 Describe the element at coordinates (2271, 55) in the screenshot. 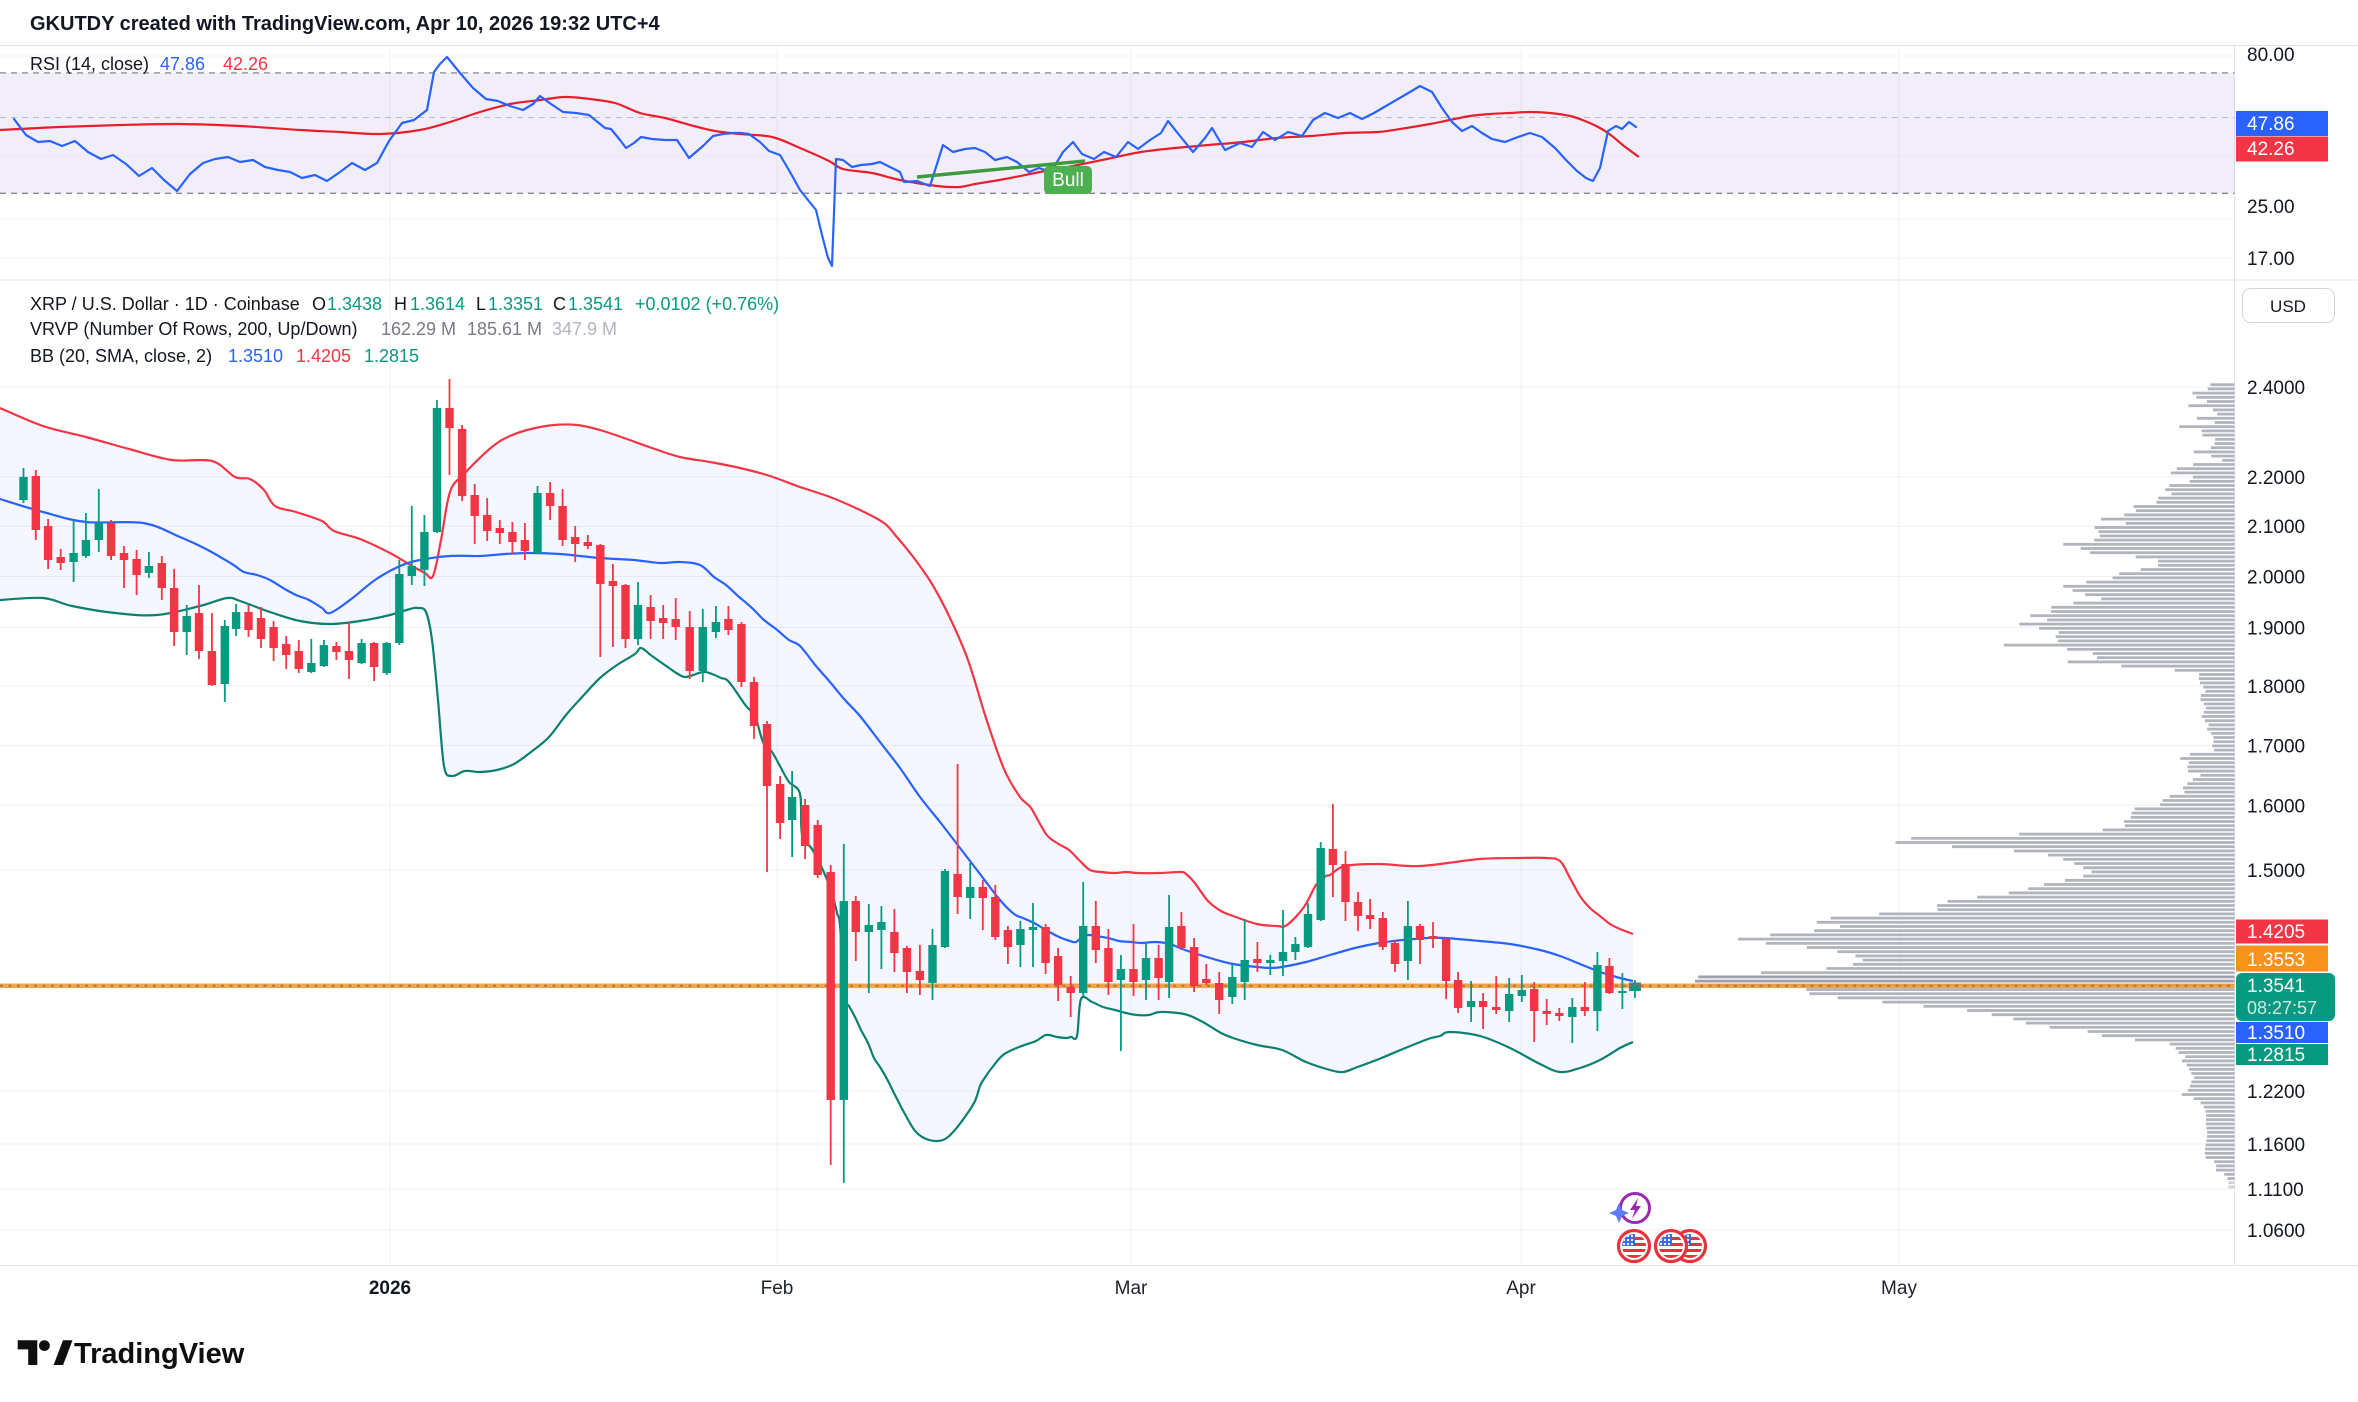

I see `svg-text: 80.00` at that location.